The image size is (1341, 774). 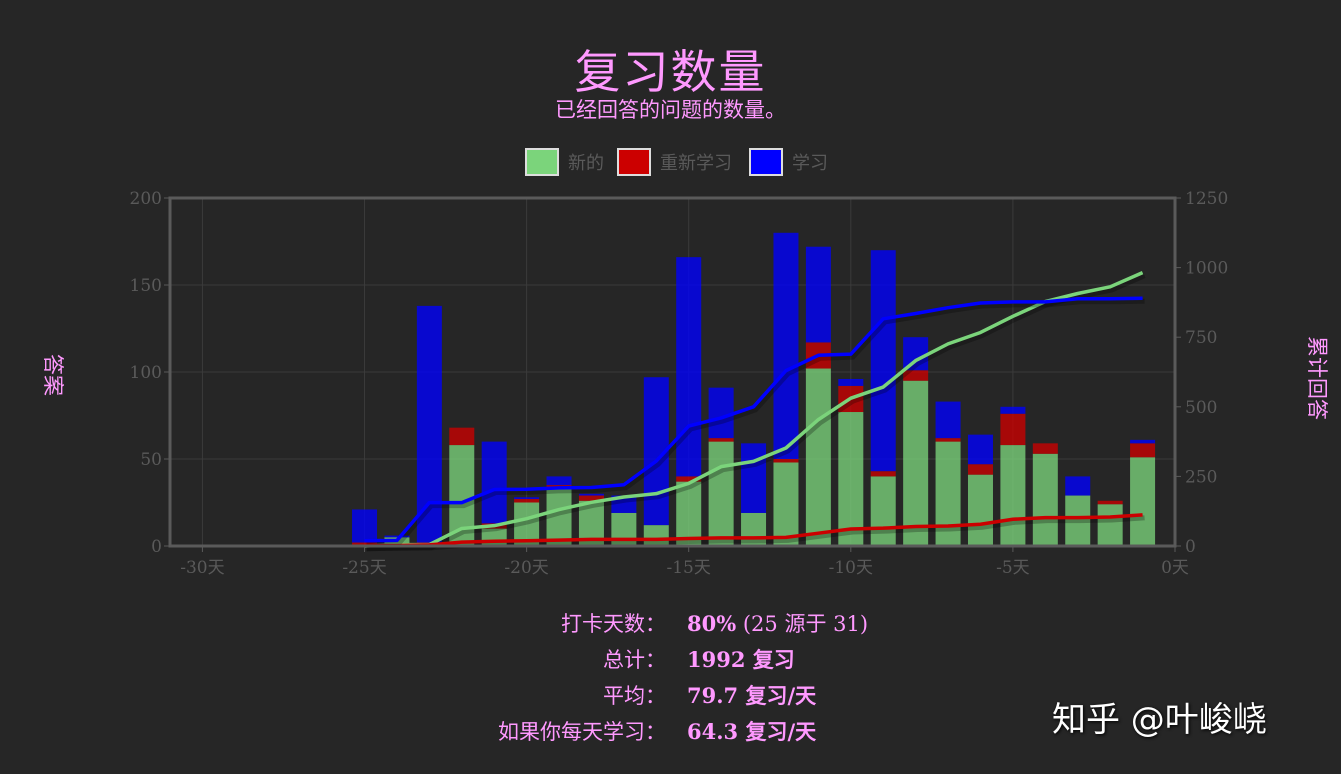 I want to click on y-tick-label: 50, so click(x=151, y=460).